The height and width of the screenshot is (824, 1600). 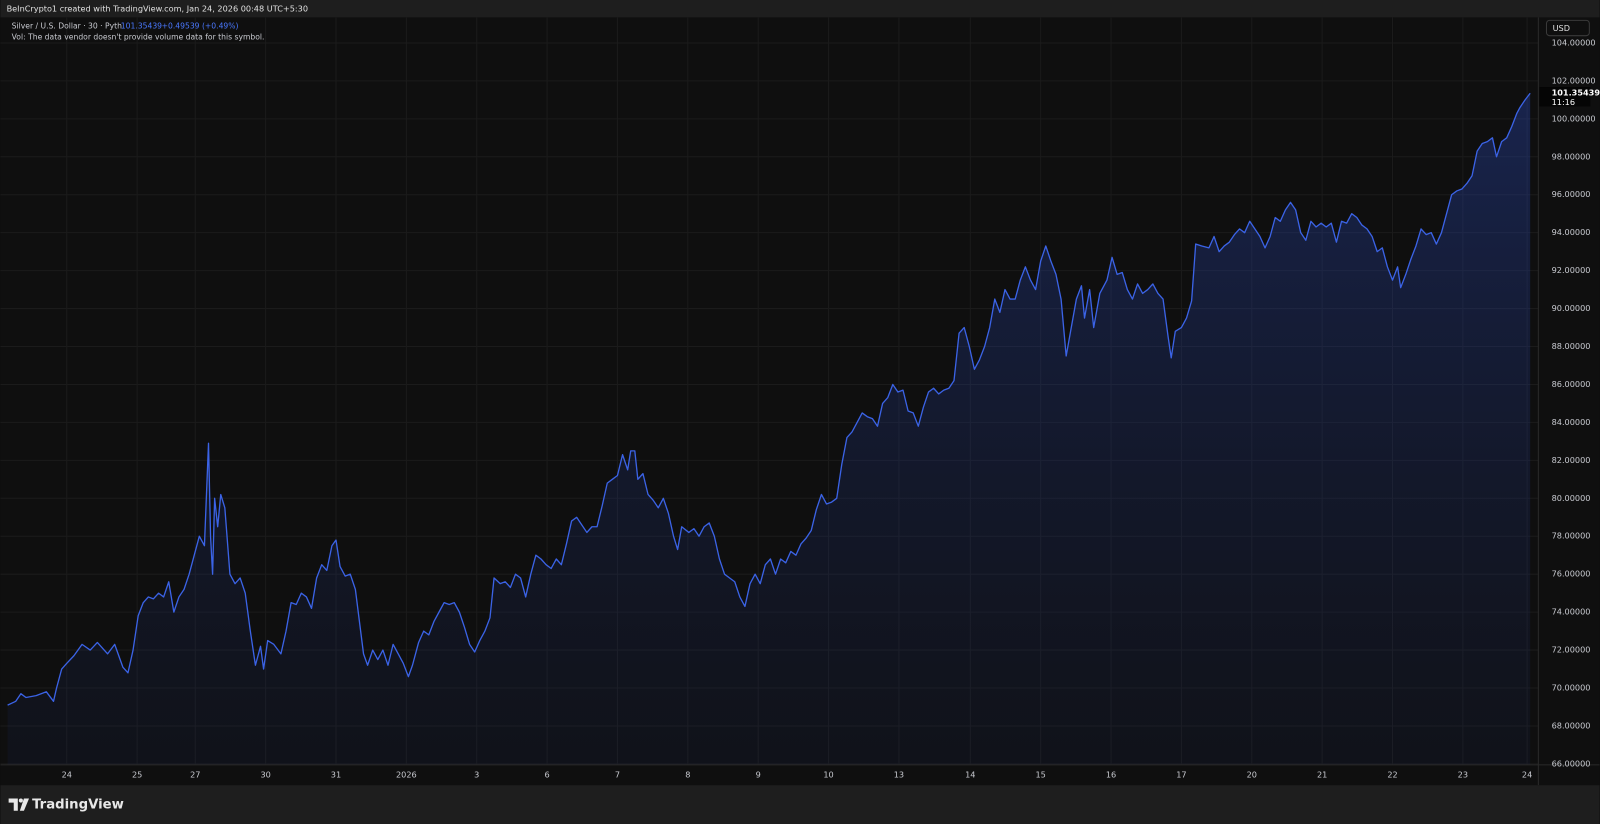 What do you see at coordinates (1571, 308) in the screenshot?
I see `y-tick-label: 90.00000` at bounding box center [1571, 308].